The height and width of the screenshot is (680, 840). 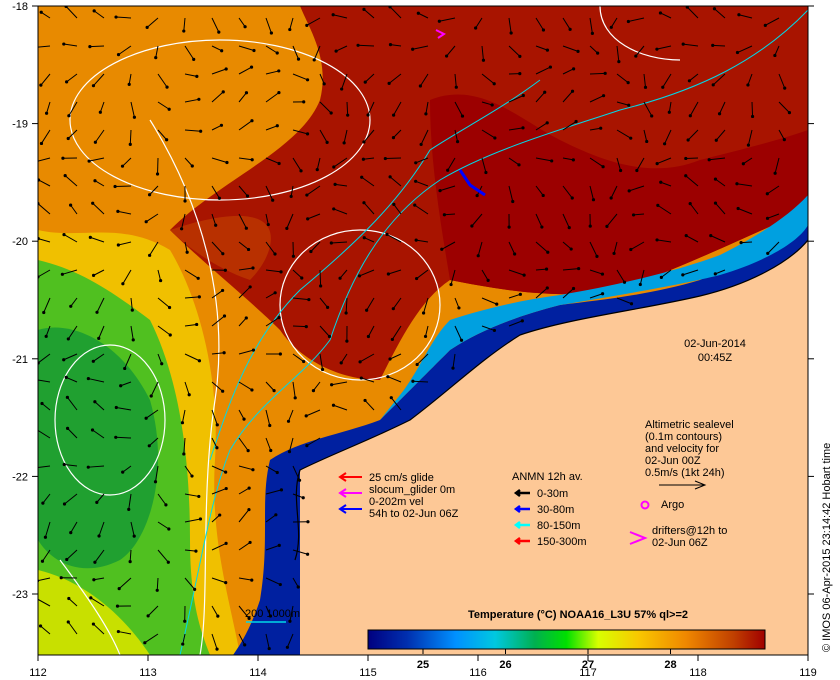 I want to click on time-label: 00:45Z, so click(x=715, y=358).